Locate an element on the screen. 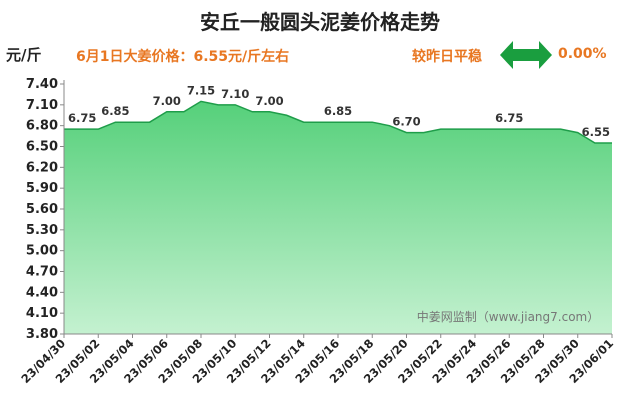  y-tick-label: 4.10 is located at coordinates (42, 313).